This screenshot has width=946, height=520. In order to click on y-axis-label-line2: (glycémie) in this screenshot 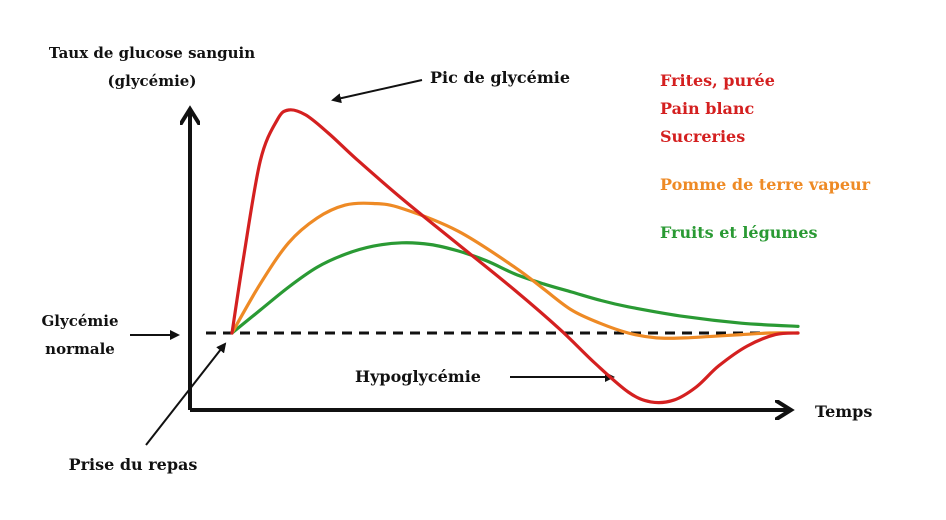, I will do `click(152, 81)`.